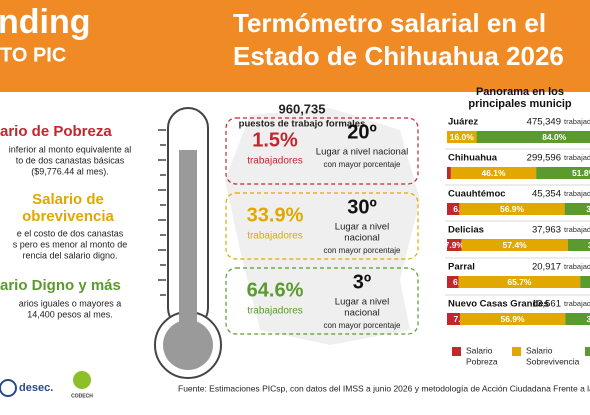 The image size is (590, 415). I want to click on category-percent: 64.6%, so click(275, 290).